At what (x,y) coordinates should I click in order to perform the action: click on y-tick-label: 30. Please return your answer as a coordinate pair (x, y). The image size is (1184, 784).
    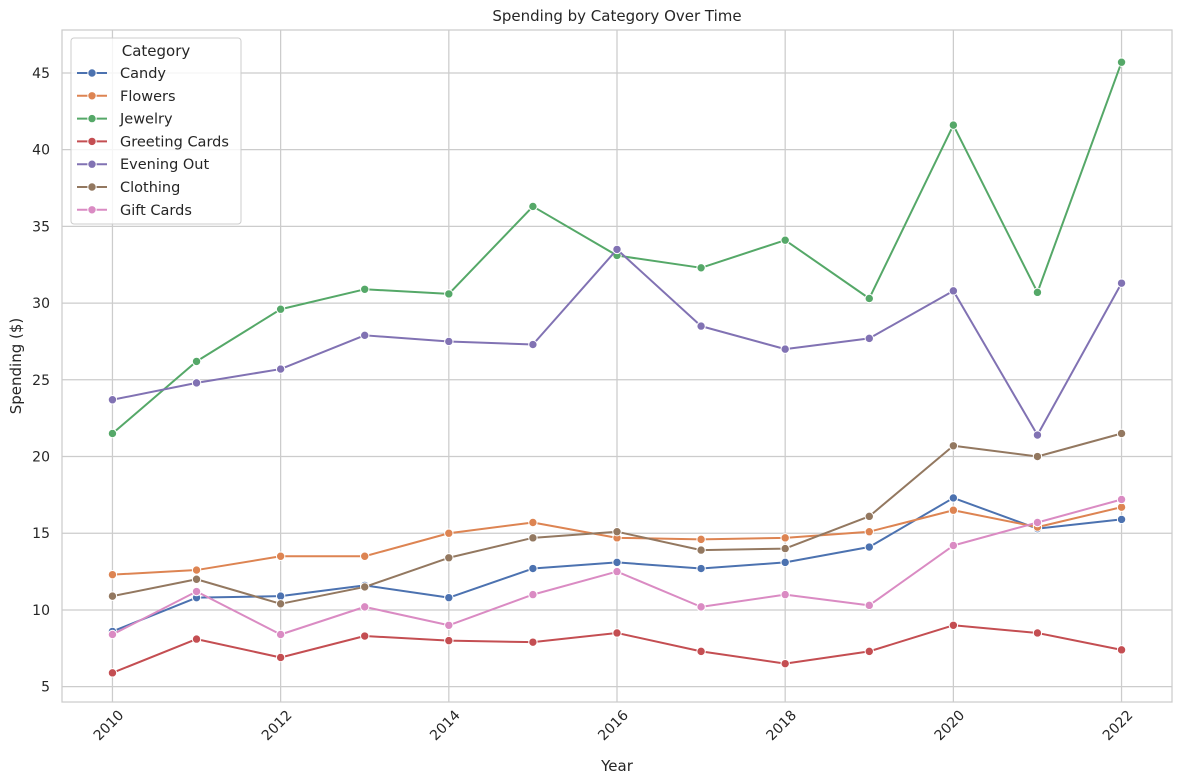
    Looking at the image, I should click on (41, 304).